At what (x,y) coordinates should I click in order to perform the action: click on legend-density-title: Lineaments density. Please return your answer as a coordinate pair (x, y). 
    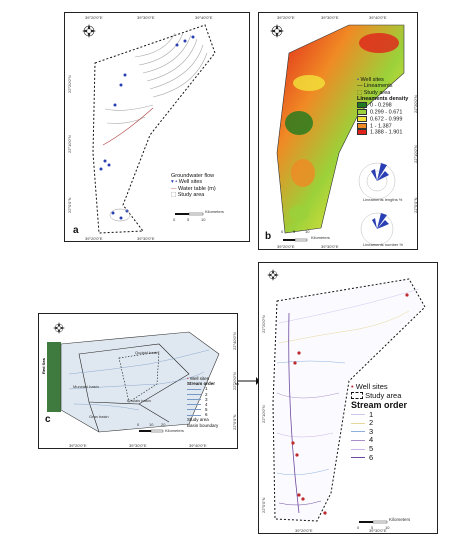
    Looking at the image, I should click on (383, 98).